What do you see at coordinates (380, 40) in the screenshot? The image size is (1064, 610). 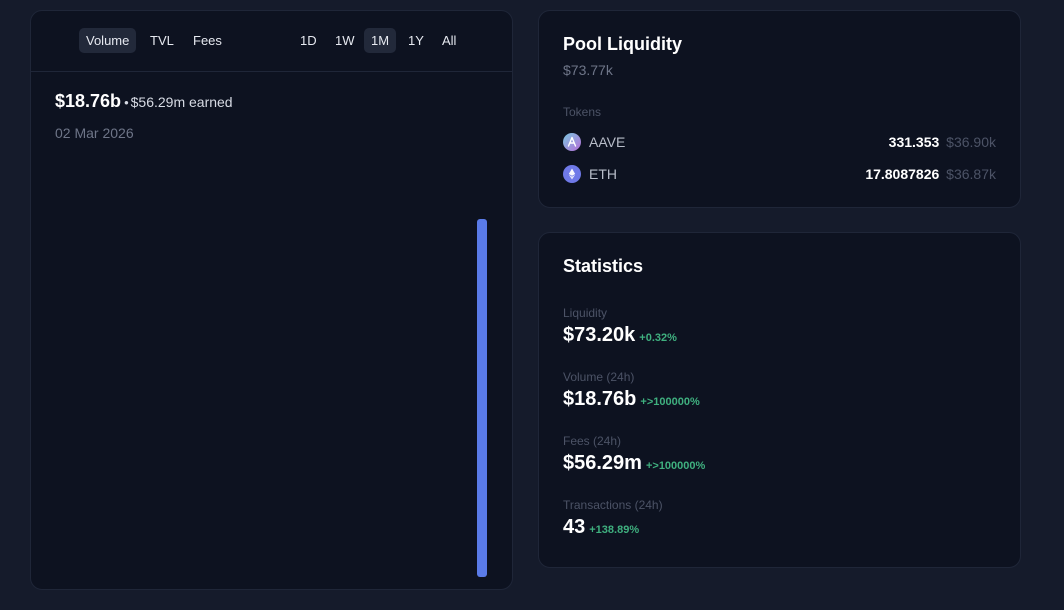 I see `range-1m: 1M` at bounding box center [380, 40].